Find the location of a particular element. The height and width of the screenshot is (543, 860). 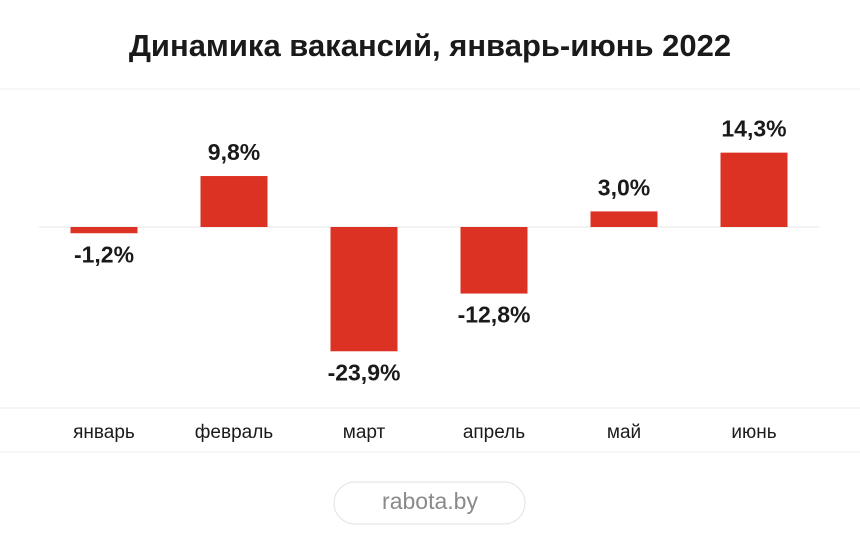

value-label: 9,8% is located at coordinates (234, 152).